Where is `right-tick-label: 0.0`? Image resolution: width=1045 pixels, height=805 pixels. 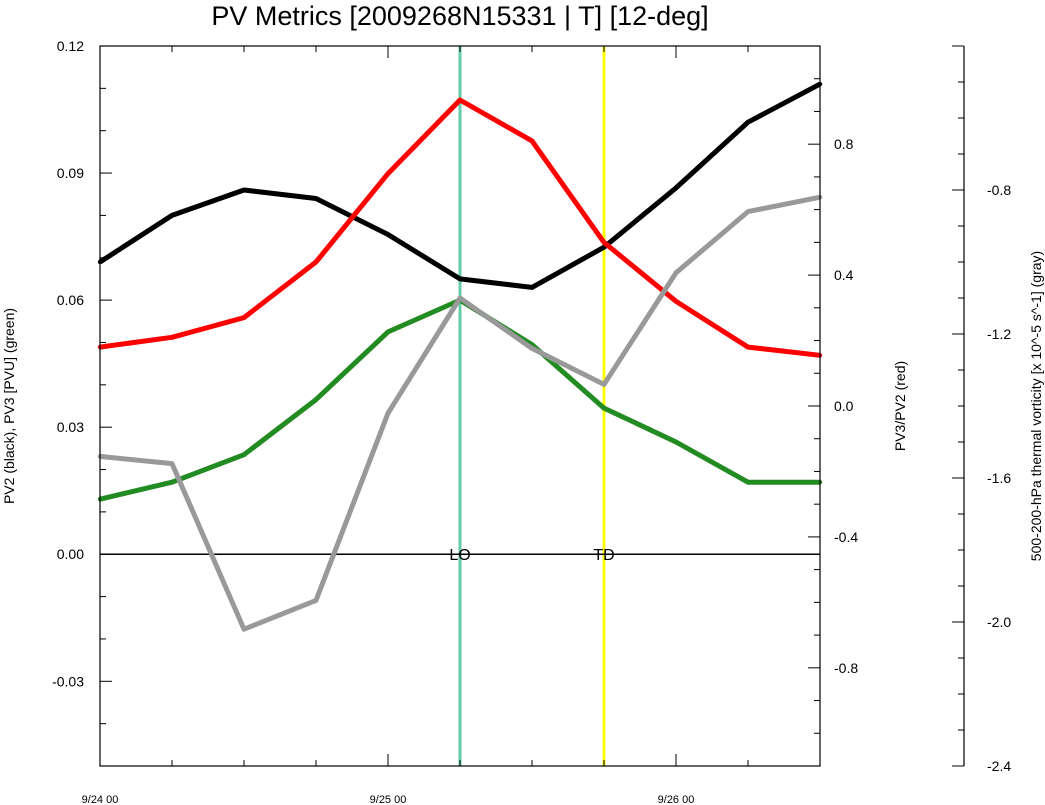 right-tick-label: 0.0 is located at coordinates (844, 406).